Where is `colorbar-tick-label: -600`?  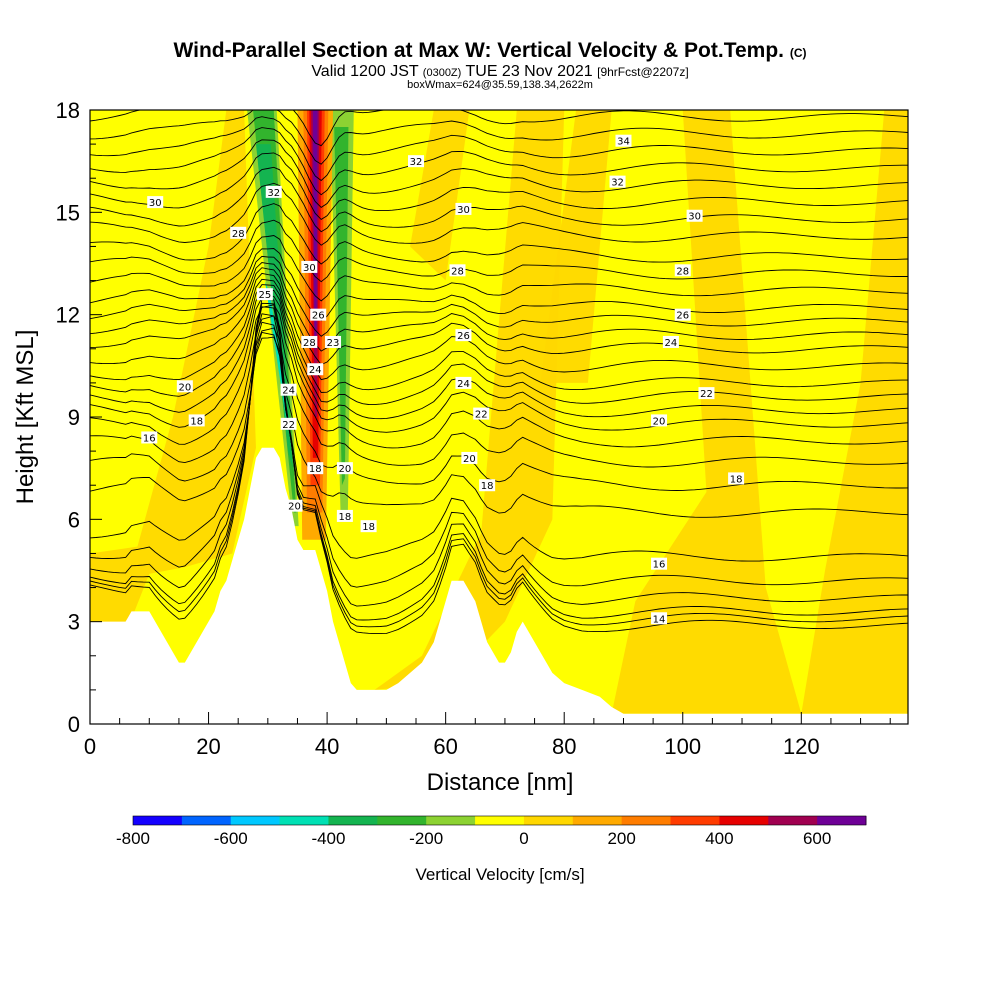
colorbar-tick-label: -600 is located at coordinates (231, 838).